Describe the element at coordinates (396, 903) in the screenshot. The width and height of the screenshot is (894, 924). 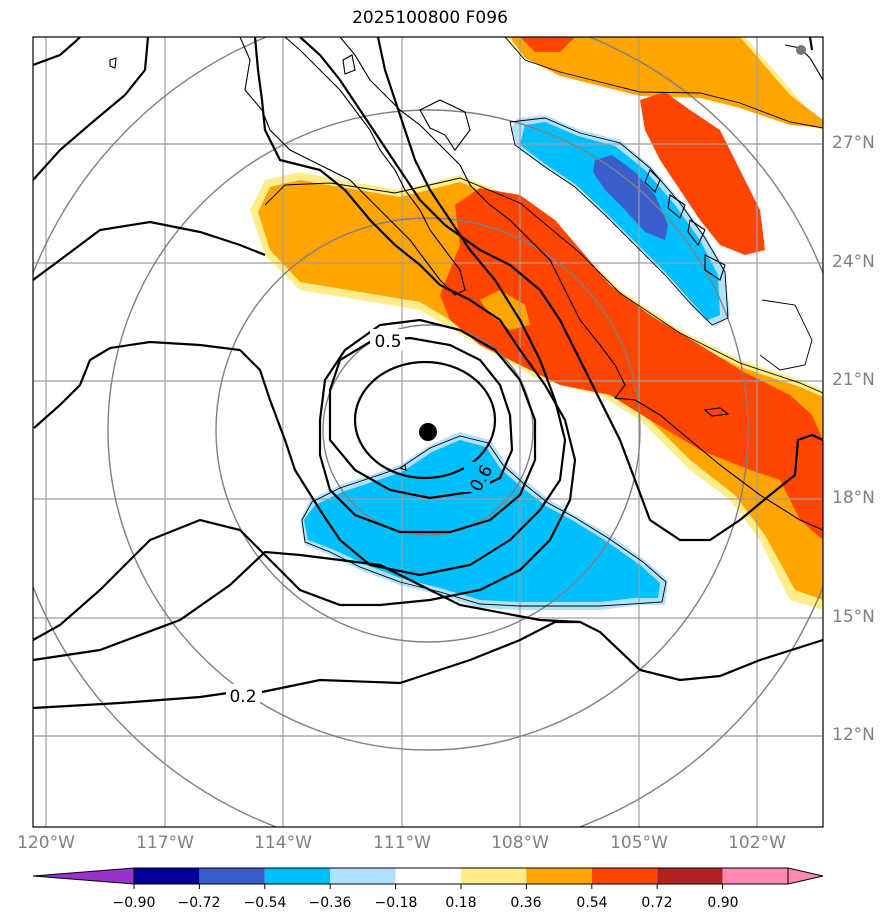
I see `colorbar-tick-label: −0.18` at that location.